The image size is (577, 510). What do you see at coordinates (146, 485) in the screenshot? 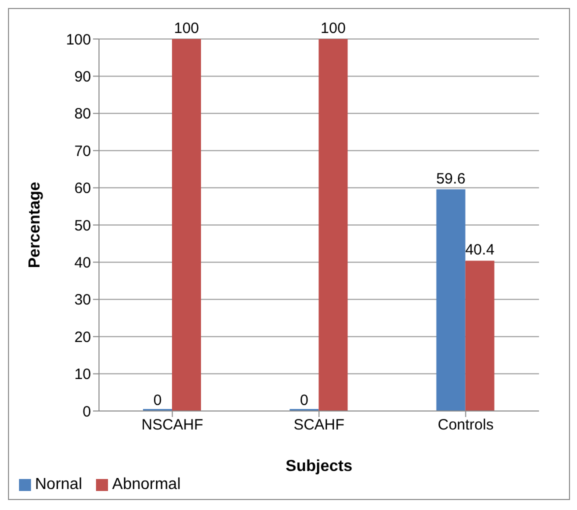
I see `legend-label: Abnormal` at bounding box center [146, 485].